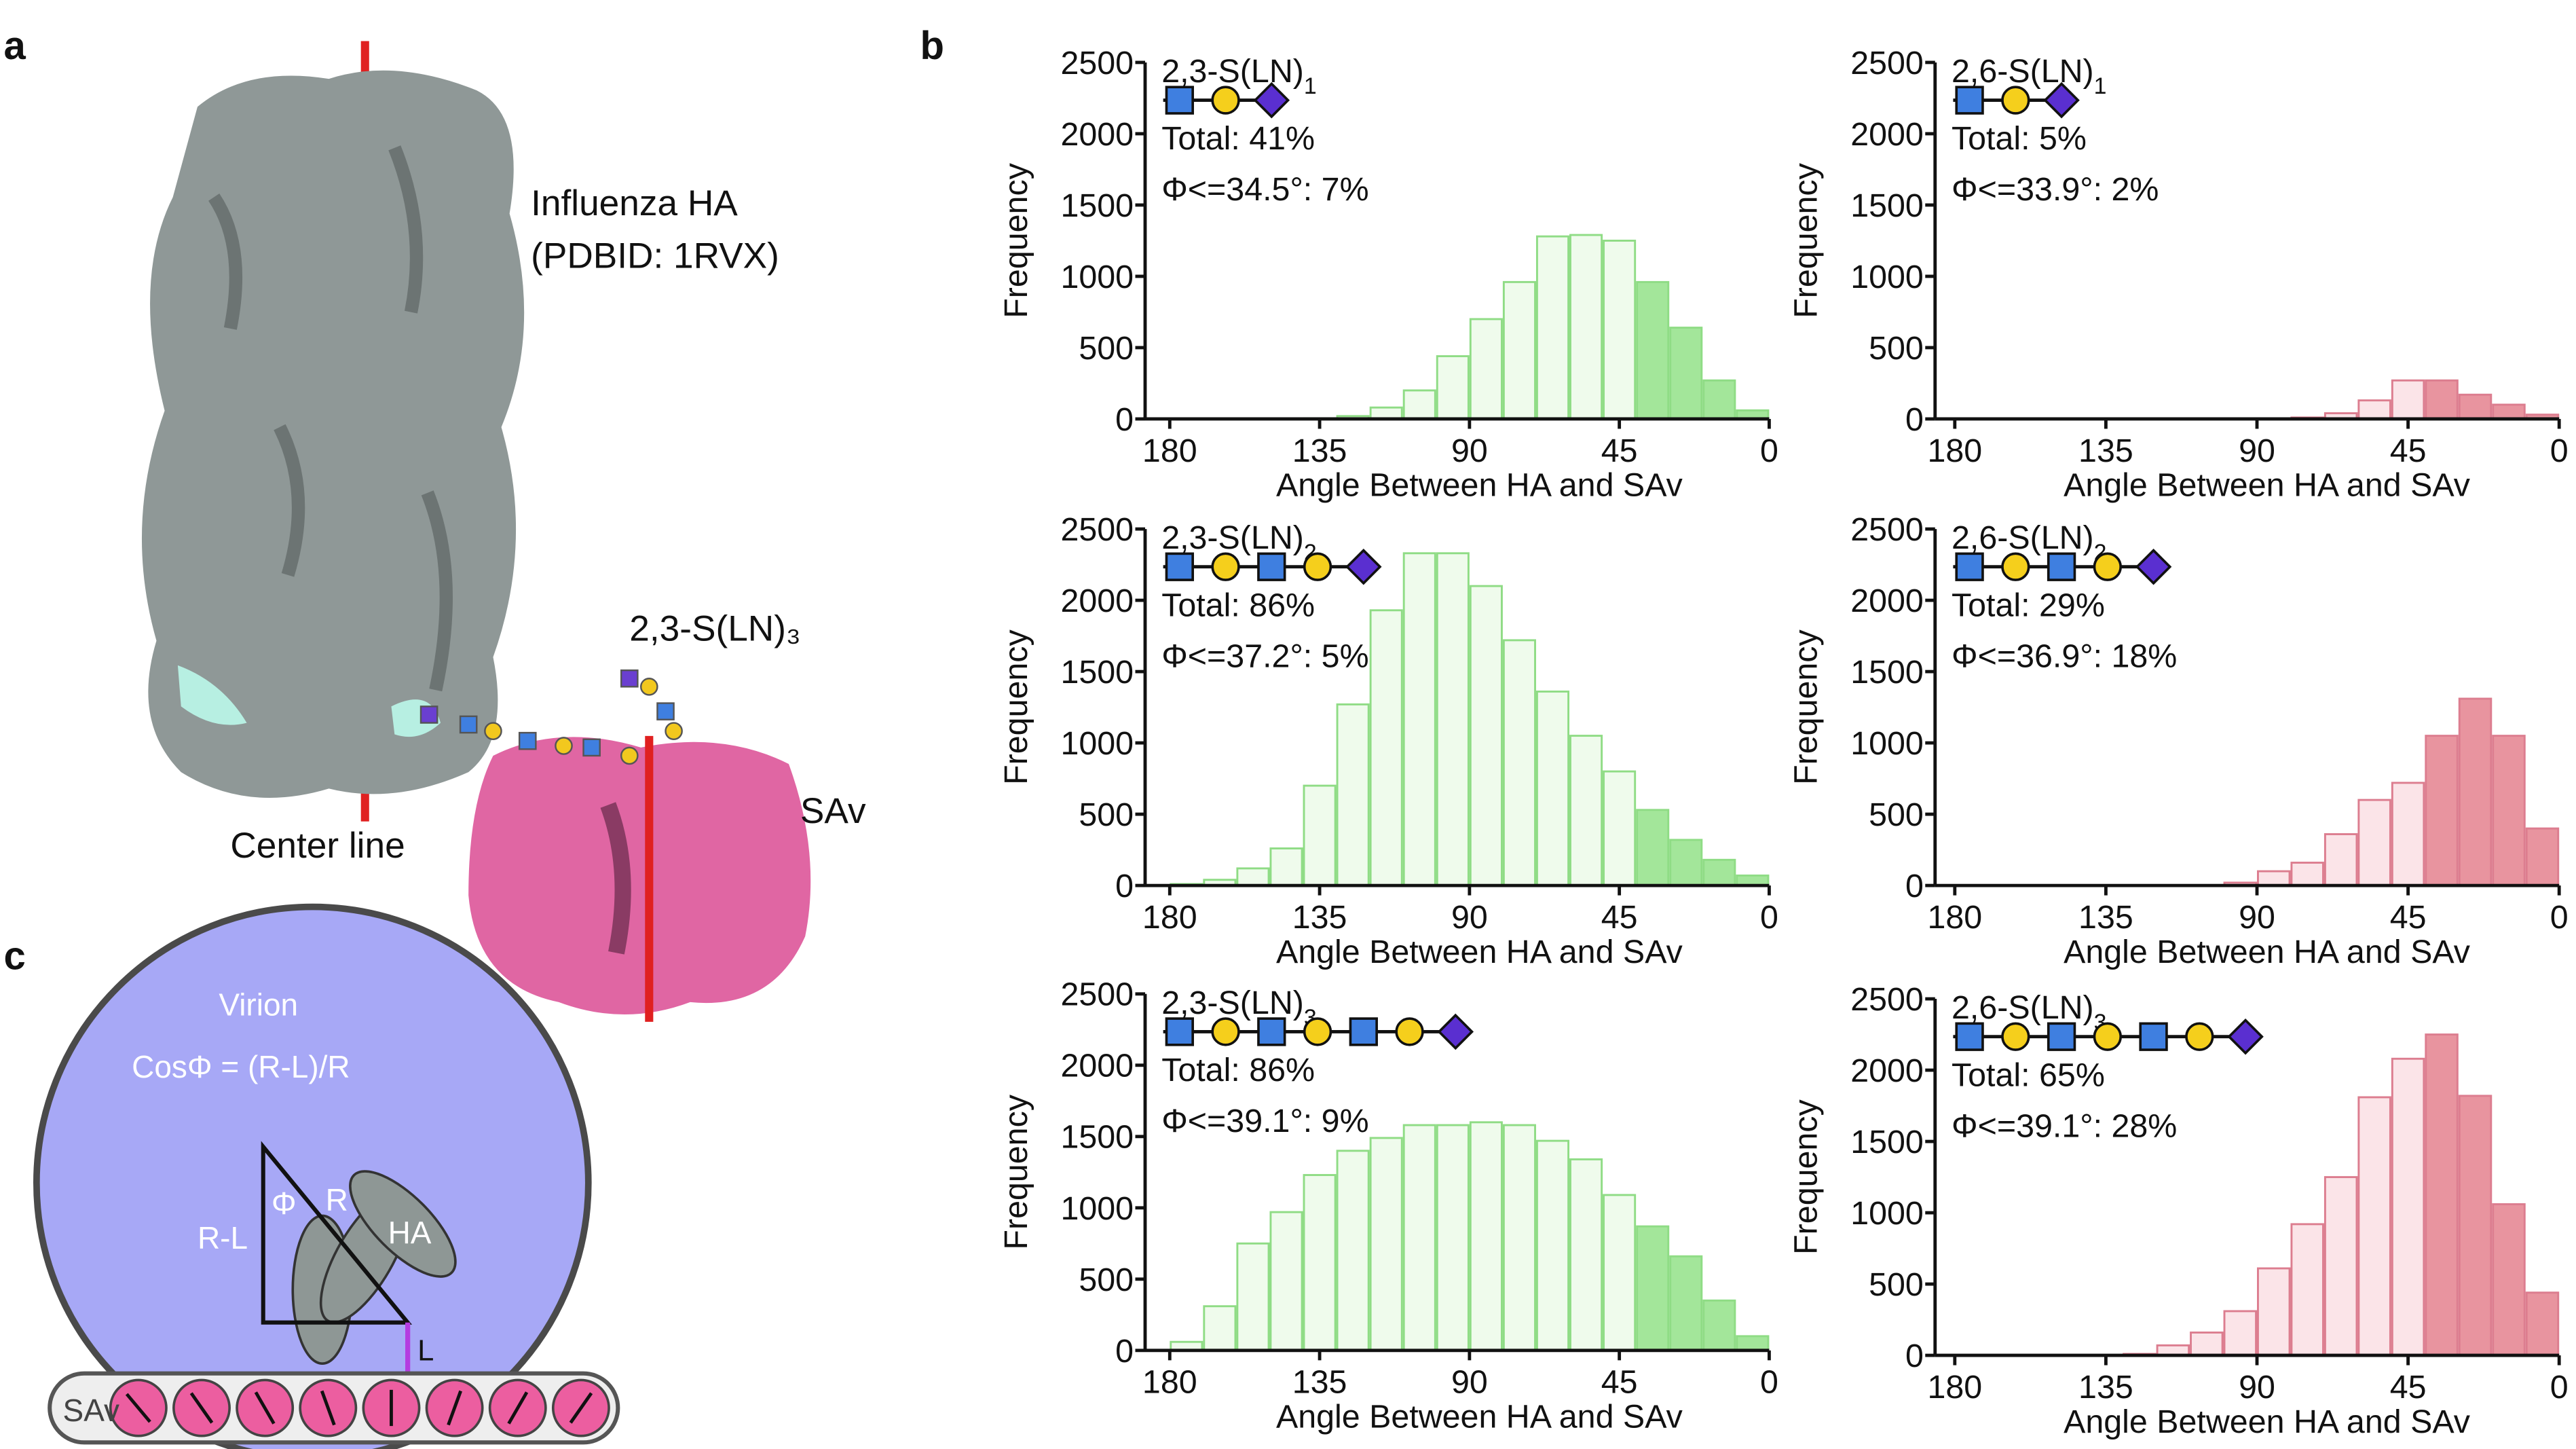  Describe the element at coordinates (2030, 1012) in the screenshot. I see `chart-title: 2,6-S(LN)3` at that location.